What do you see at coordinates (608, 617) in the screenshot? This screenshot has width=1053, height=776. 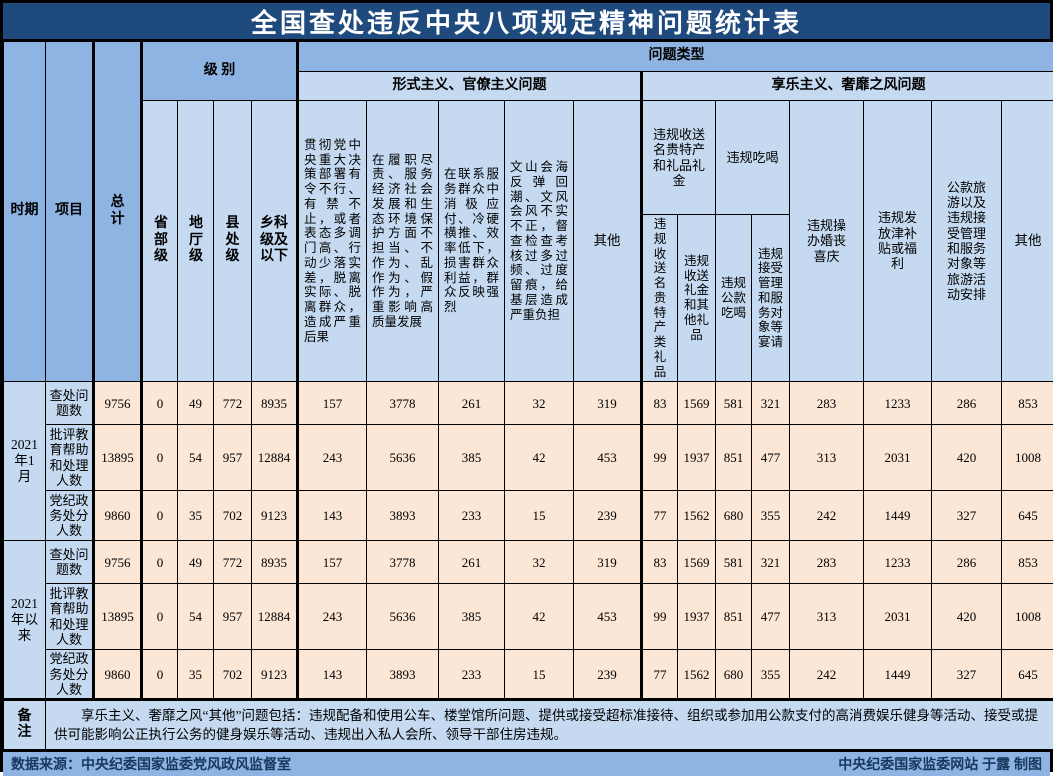 I see `data-cell: 453` at bounding box center [608, 617].